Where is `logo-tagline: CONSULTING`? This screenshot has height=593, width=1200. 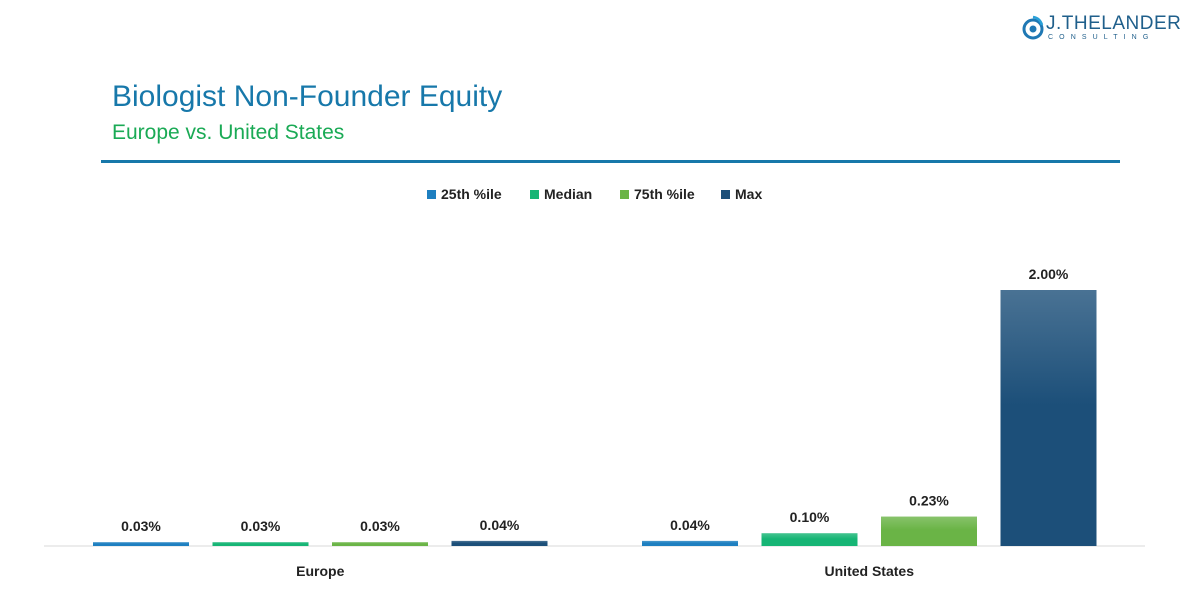
logo-tagline: CONSULTING is located at coordinates (1101, 37).